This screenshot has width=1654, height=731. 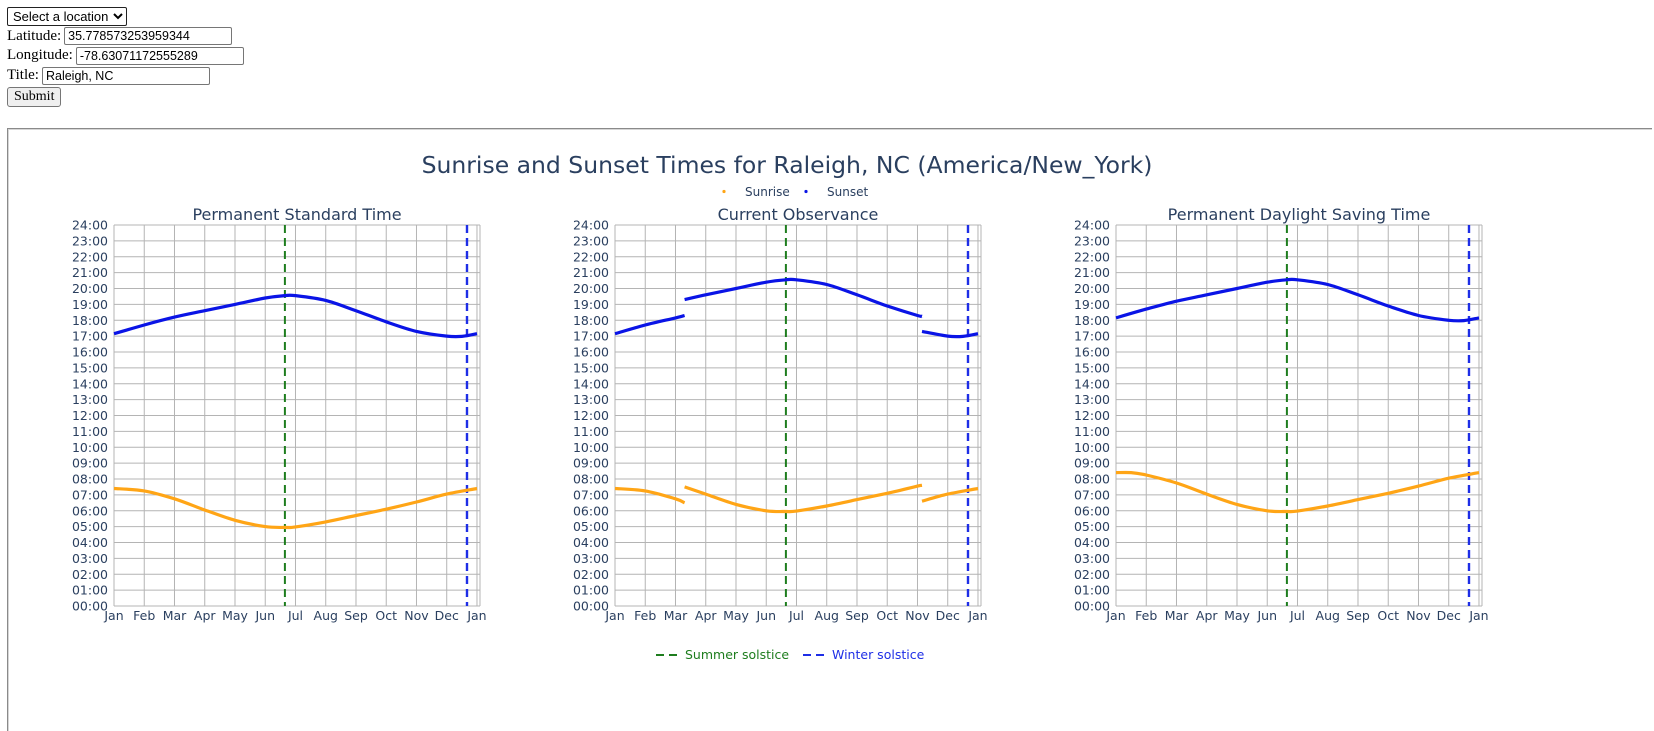 I want to click on y-tick-label: 01:00, so click(x=591, y=590).